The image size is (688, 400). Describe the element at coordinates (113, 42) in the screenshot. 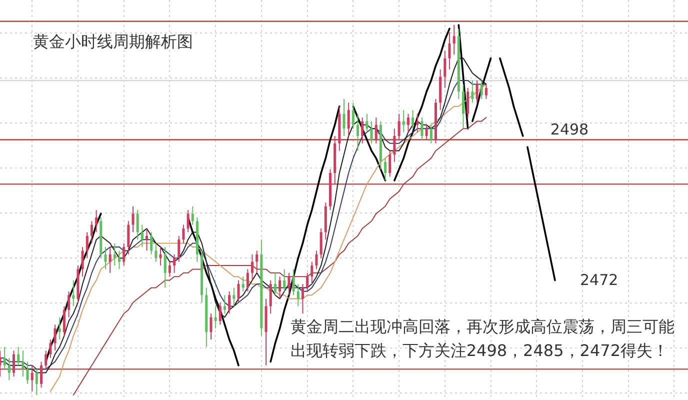

I see `text: 黄金小时线周期解析图` at that location.